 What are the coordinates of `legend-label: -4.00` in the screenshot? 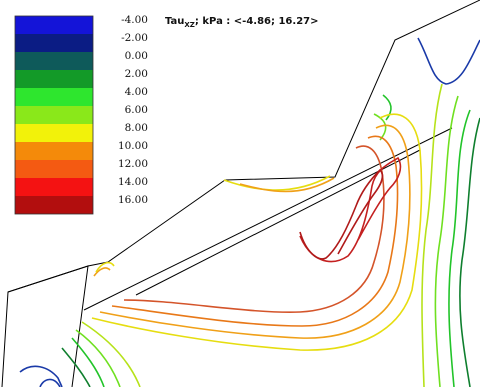 It's located at (134, 20).